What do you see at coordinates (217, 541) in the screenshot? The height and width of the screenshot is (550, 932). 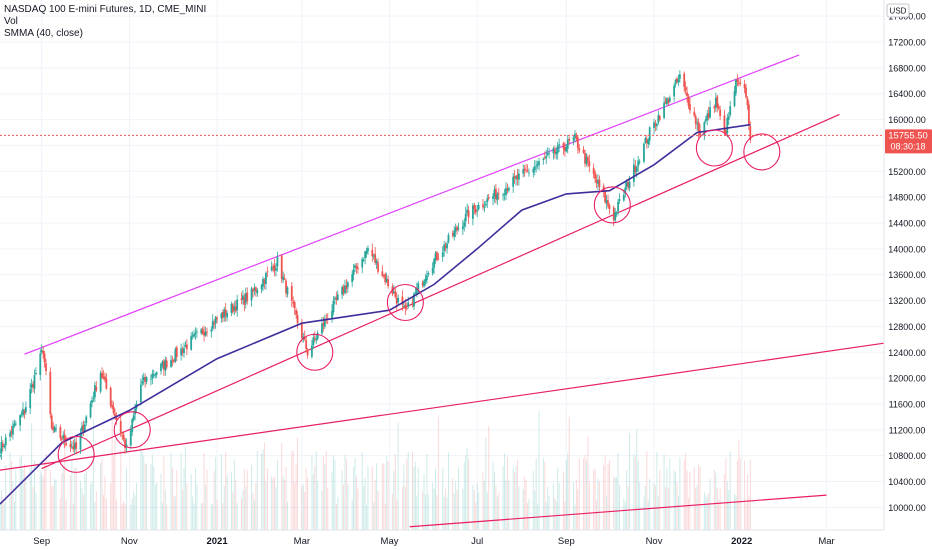 I see `time-tick-label: 2021` at bounding box center [217, 541].